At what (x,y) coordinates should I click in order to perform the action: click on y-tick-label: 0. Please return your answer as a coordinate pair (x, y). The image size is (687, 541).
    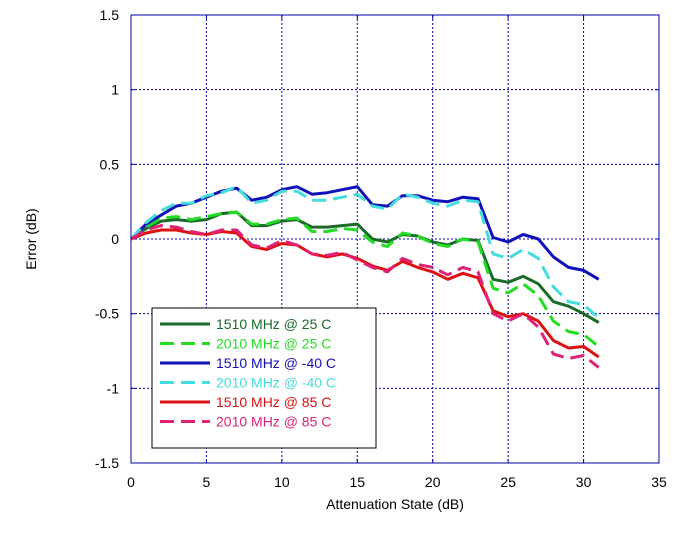
    Looking at the image, I should click on (115, 239).